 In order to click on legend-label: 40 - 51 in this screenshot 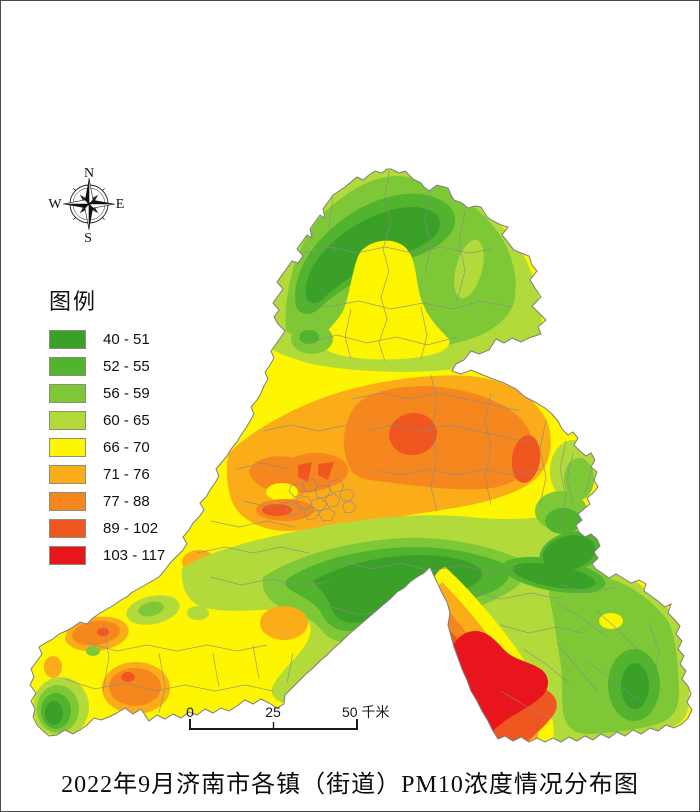, I will do `click(126, 339)`.